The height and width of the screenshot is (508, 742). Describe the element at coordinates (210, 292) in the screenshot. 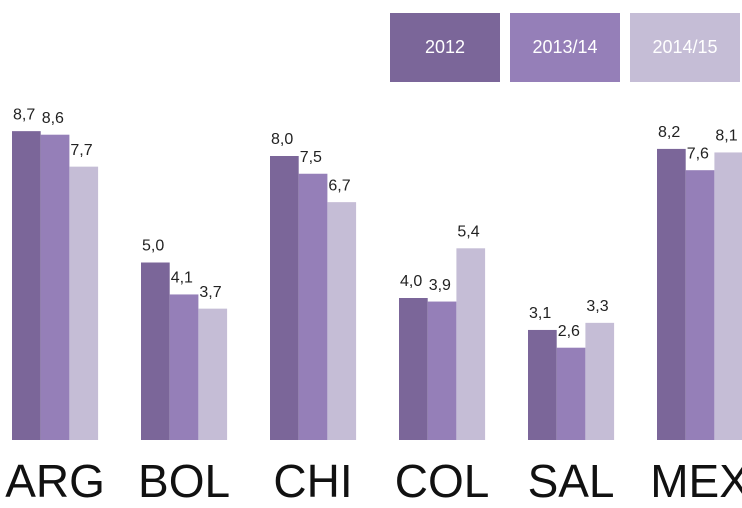

I see `value-label: 3,7` at that location.